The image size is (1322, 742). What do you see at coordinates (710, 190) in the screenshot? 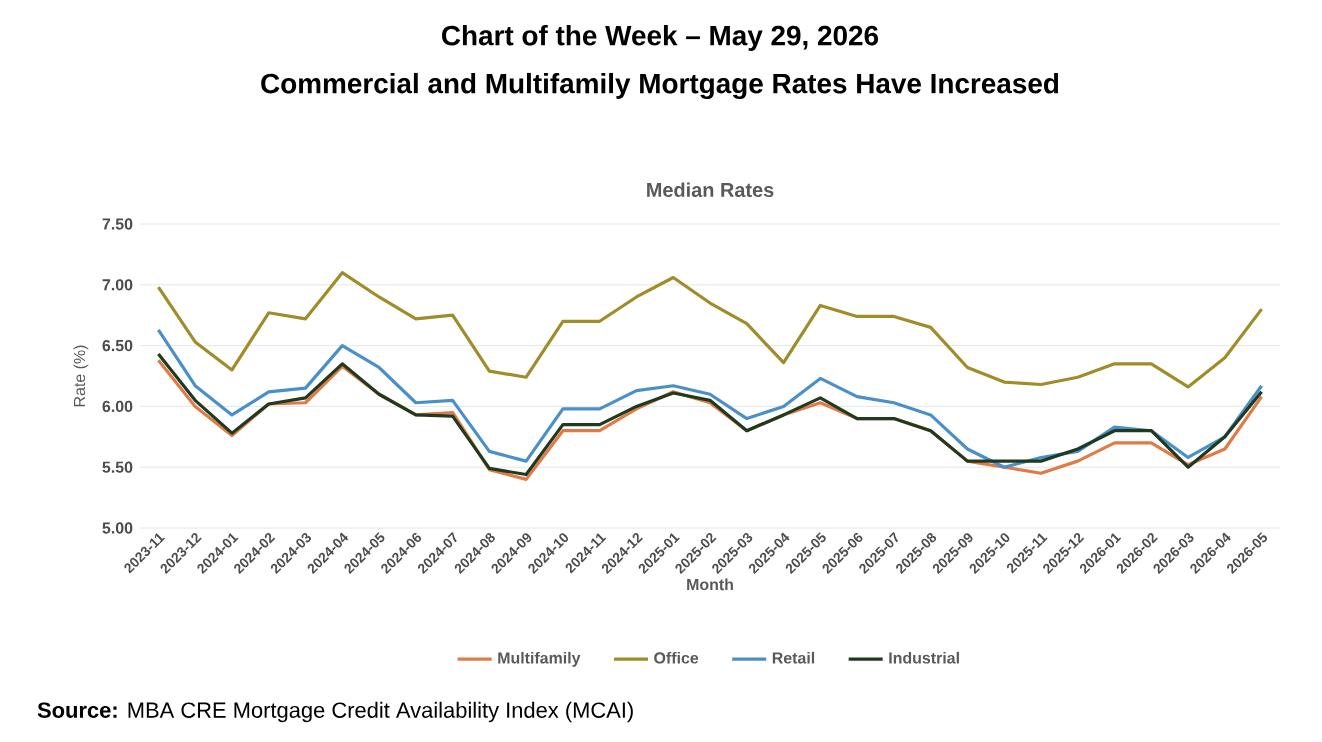
I see `text: Median Rates` at bounding box center [710, 190].